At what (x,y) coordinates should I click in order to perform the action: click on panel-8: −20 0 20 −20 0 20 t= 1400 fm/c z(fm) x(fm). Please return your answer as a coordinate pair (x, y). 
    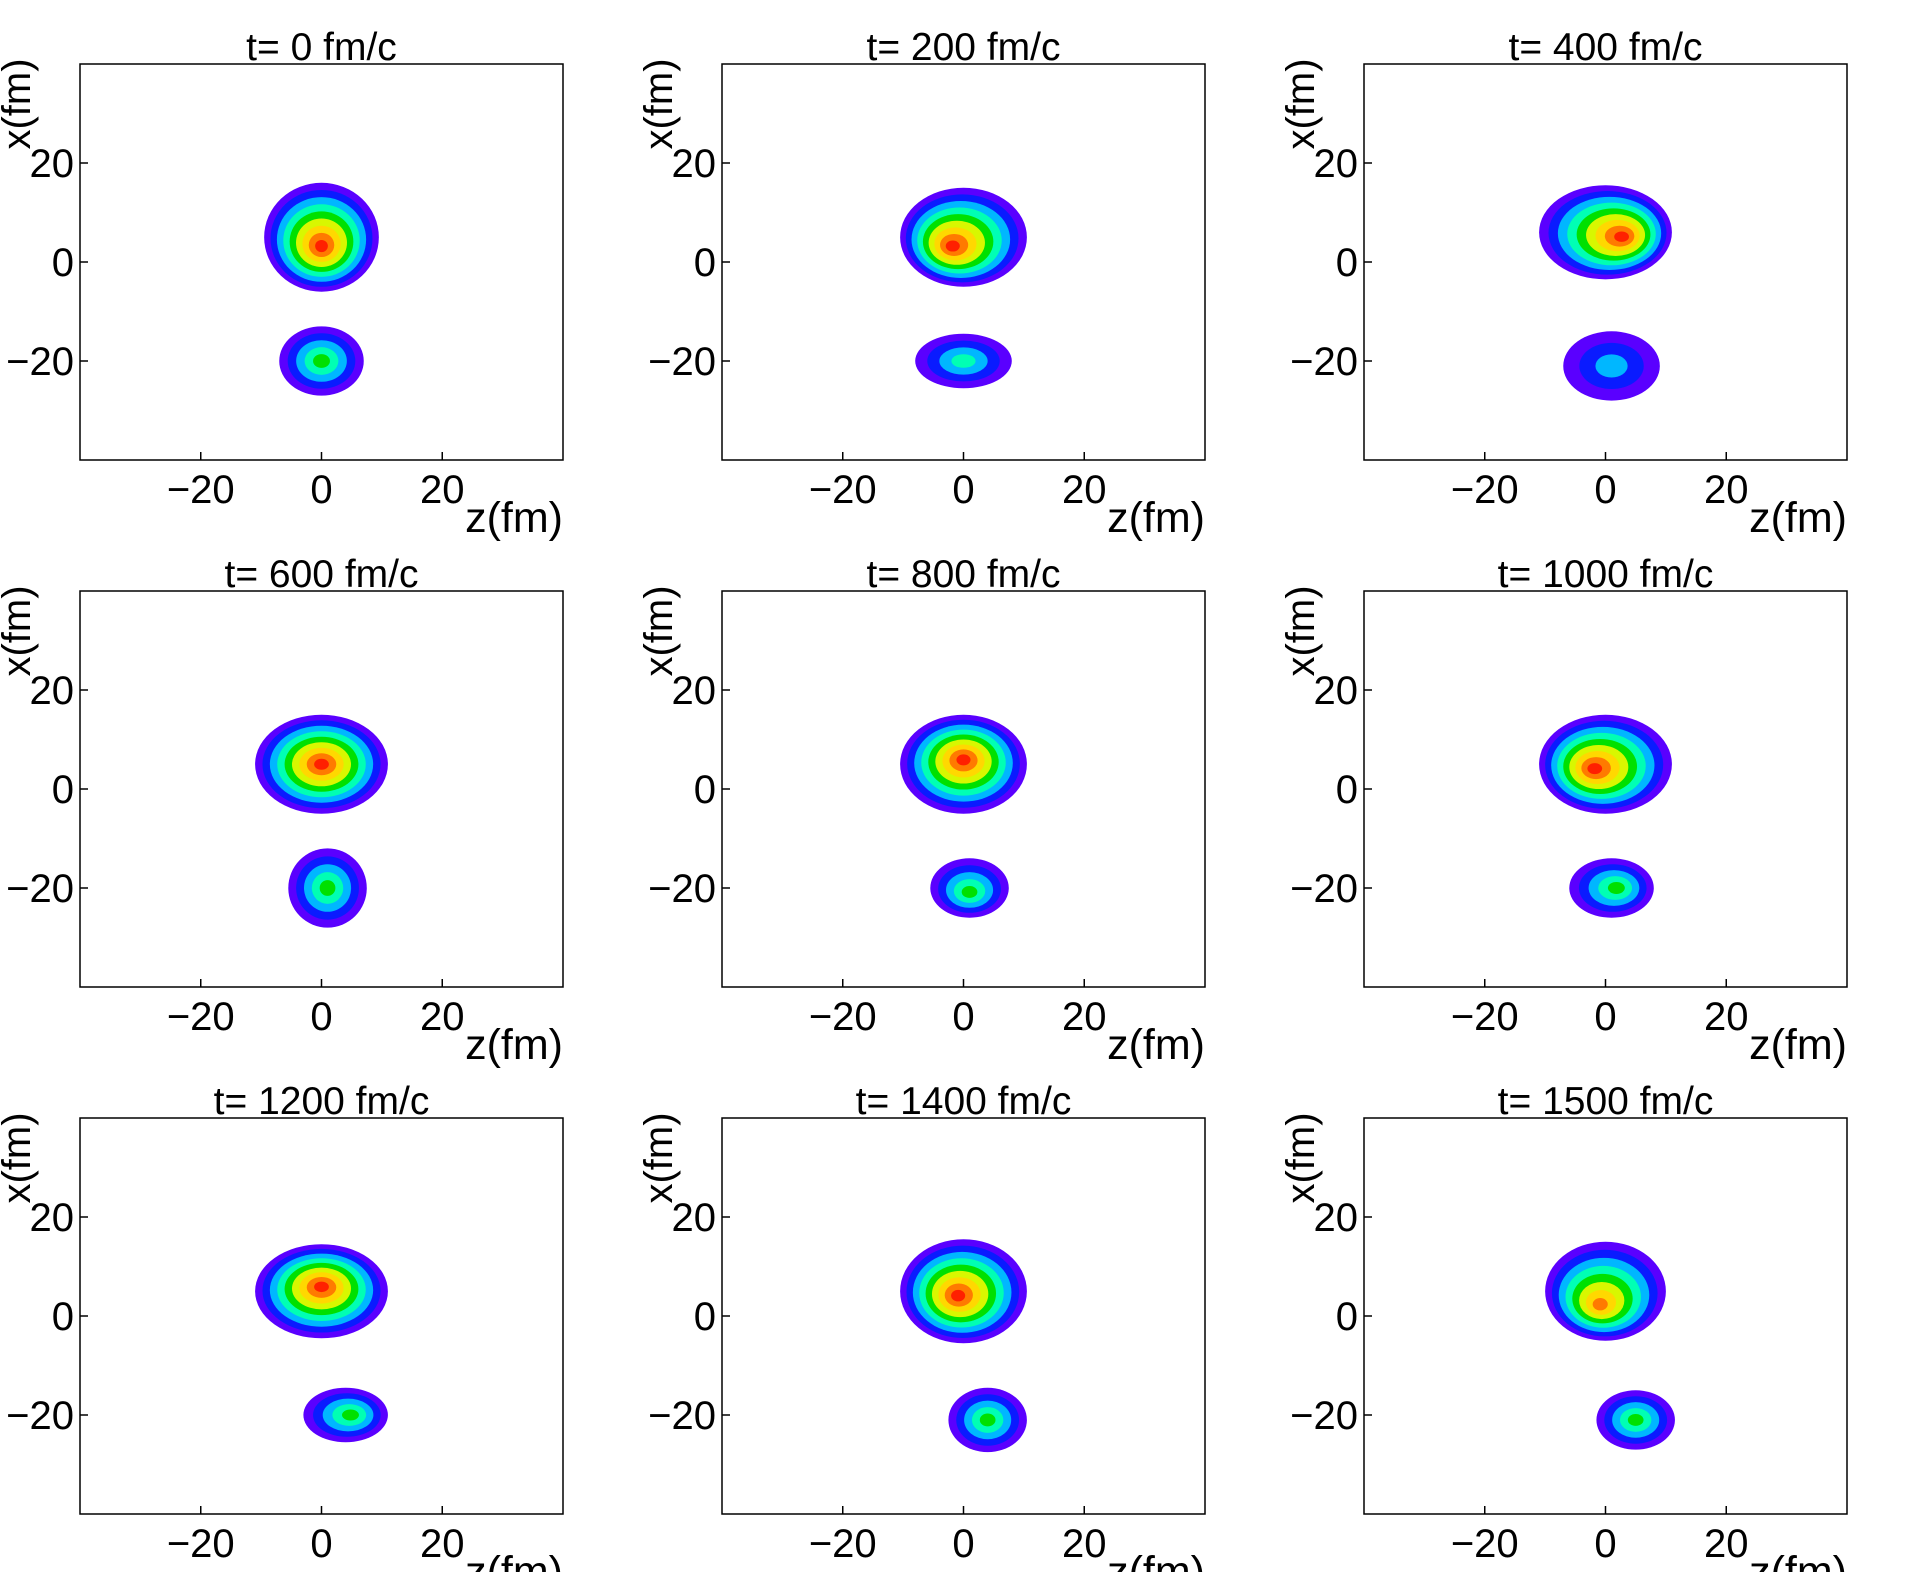
    Looking at the image, I should click on (921, 1326).